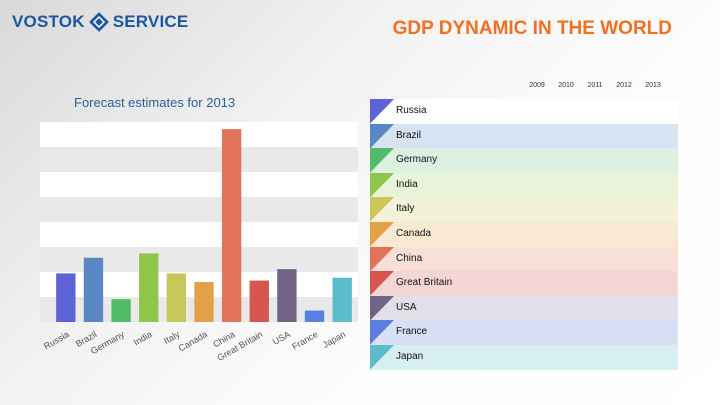  What do you see at coordinates (193, 341) in the screenshot?
I see `x-tick-label: Canada` at bounding box center [193, 341].